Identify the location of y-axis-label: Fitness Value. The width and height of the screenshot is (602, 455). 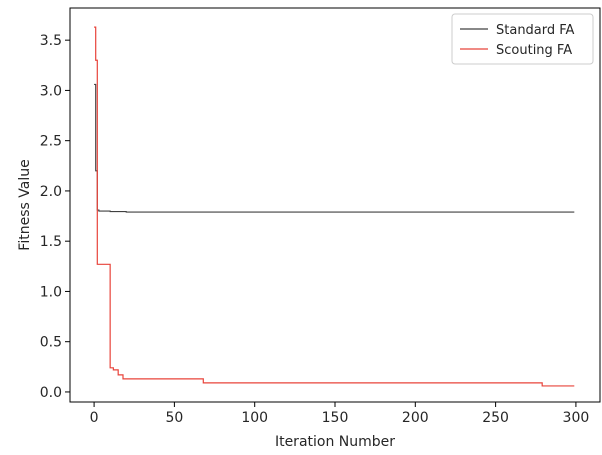
(25, 204).